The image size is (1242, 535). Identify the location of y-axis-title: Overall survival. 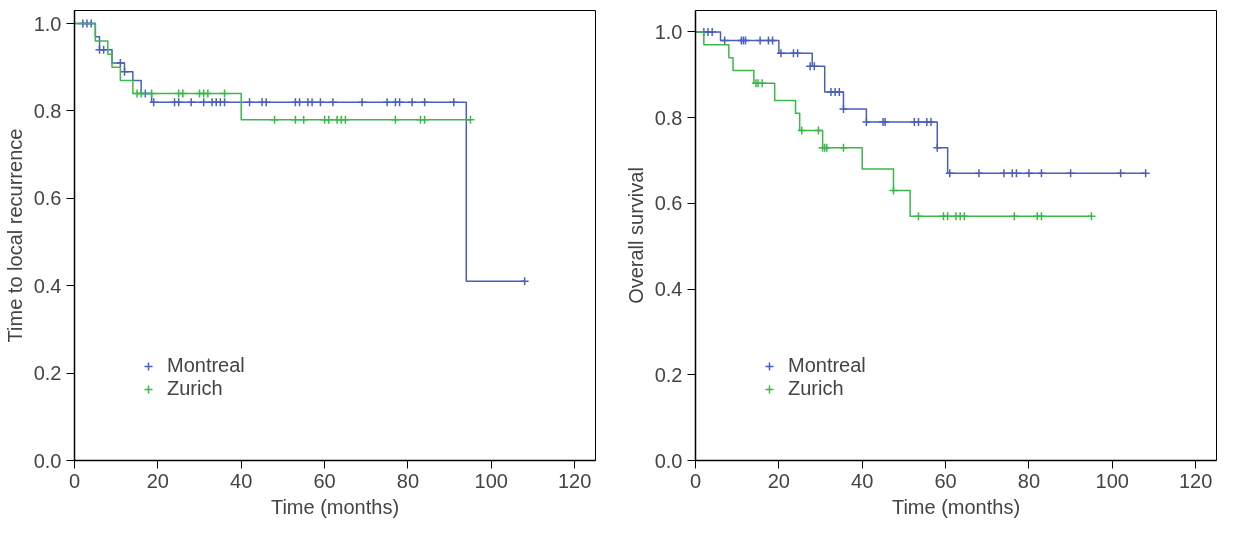
(635, 235).